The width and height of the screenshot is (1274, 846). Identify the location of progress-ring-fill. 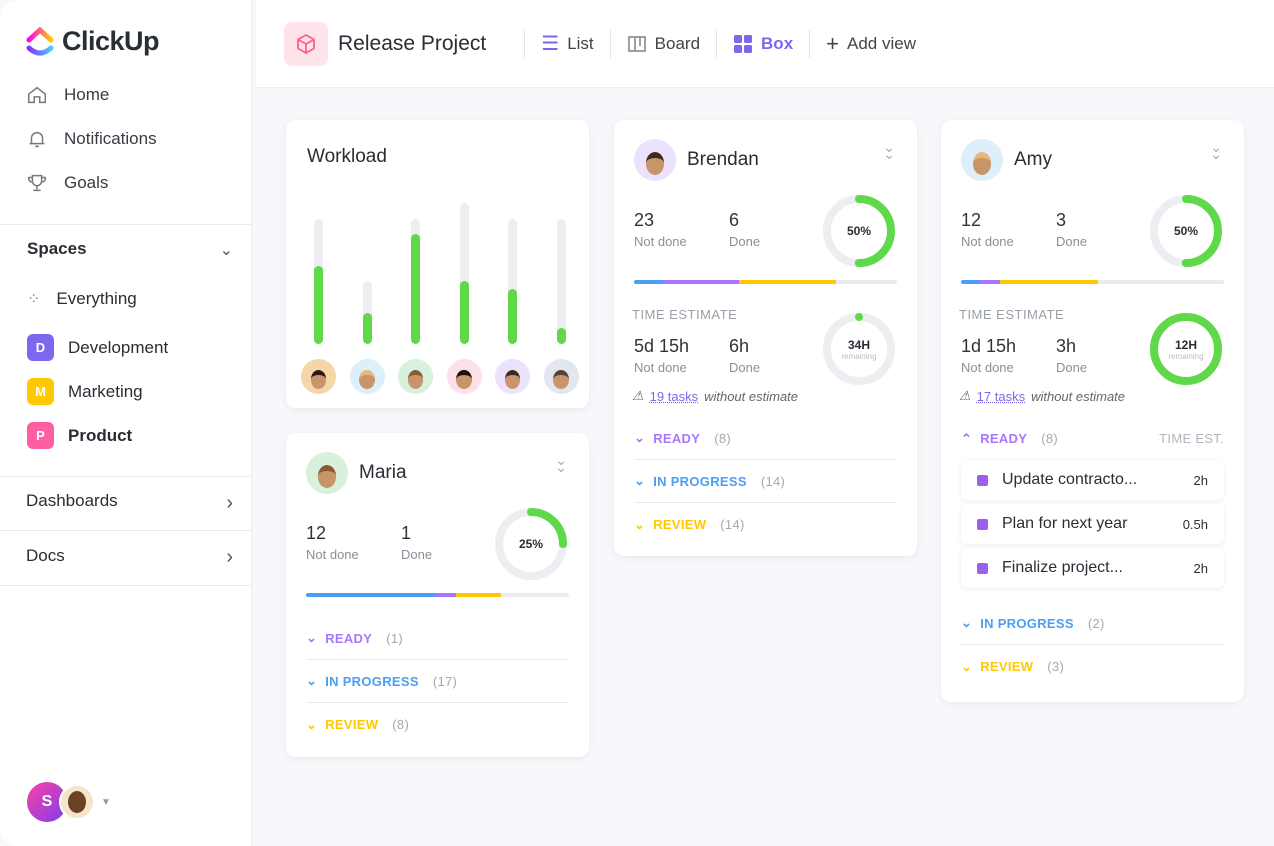
(1186, 349).